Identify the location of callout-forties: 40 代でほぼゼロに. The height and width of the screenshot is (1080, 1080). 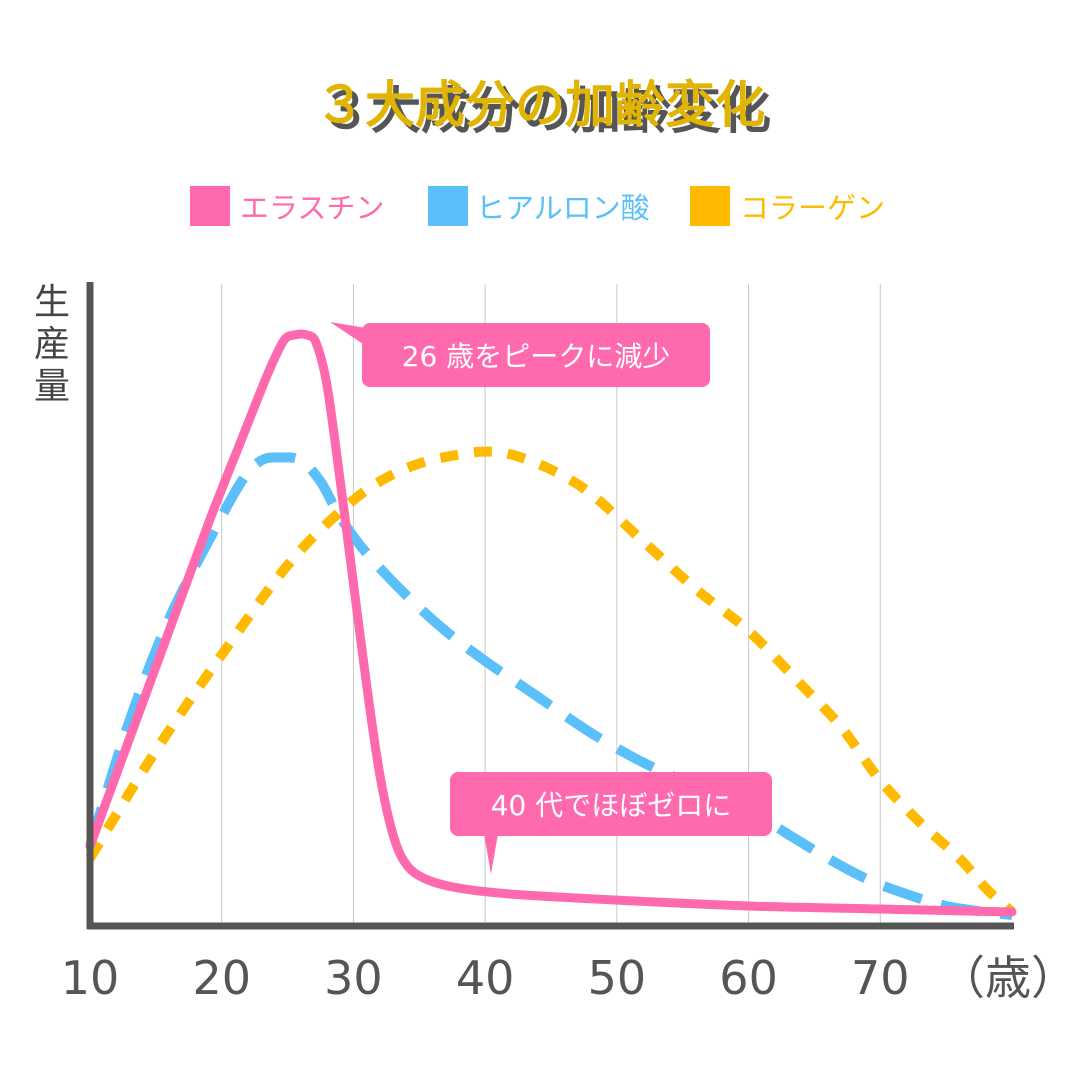
(611, 823).